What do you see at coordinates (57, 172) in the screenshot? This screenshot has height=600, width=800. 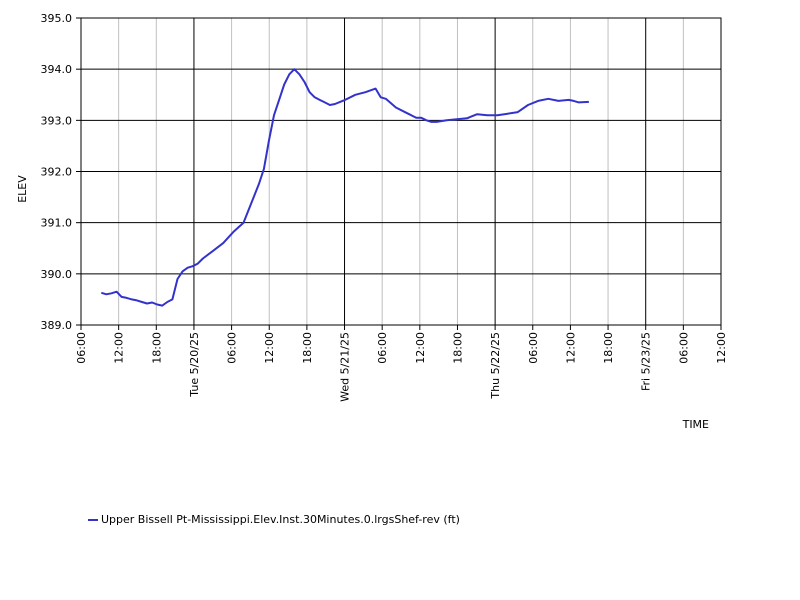 I see `y-tick-label: 392.0` at bounding box center [57, 172].